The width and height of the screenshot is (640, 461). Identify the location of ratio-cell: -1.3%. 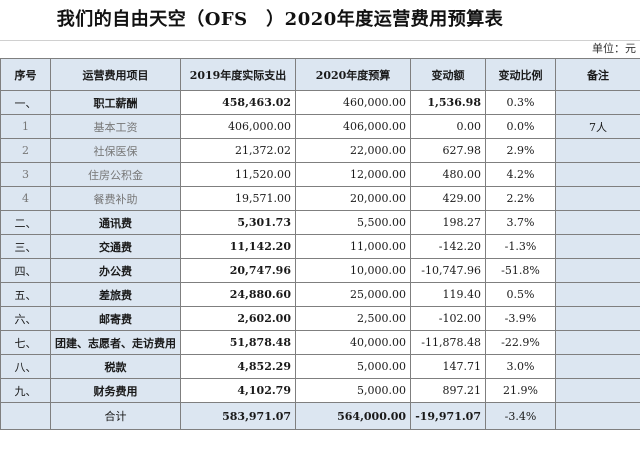
(520, 246).